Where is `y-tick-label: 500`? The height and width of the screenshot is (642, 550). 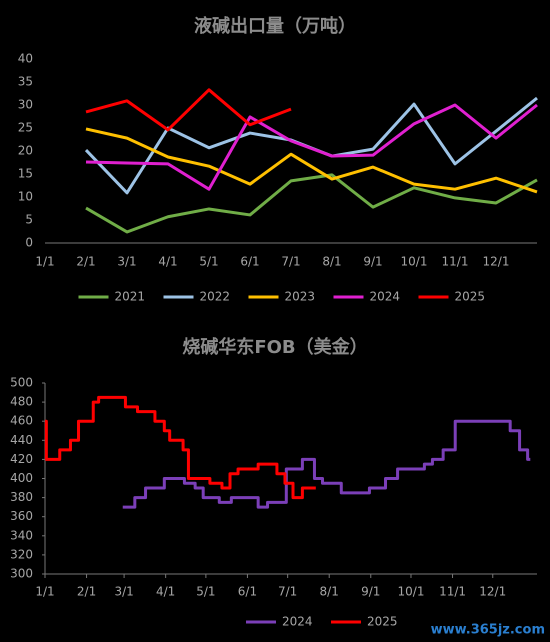
y-tick-label: 500 is located at coordinates (21, 383).